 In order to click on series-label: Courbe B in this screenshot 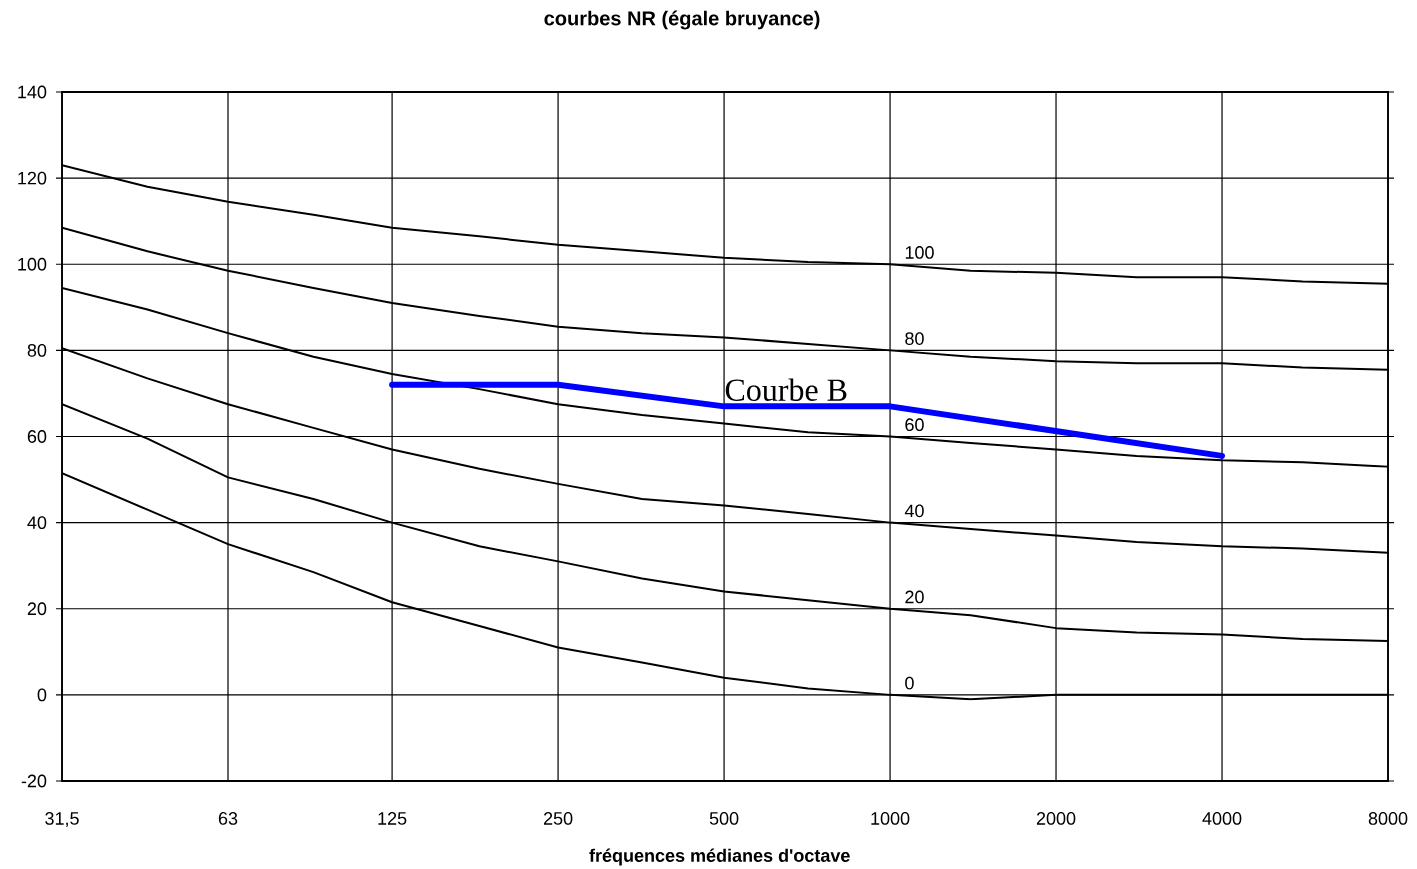, I will do `click(786, 389)`.